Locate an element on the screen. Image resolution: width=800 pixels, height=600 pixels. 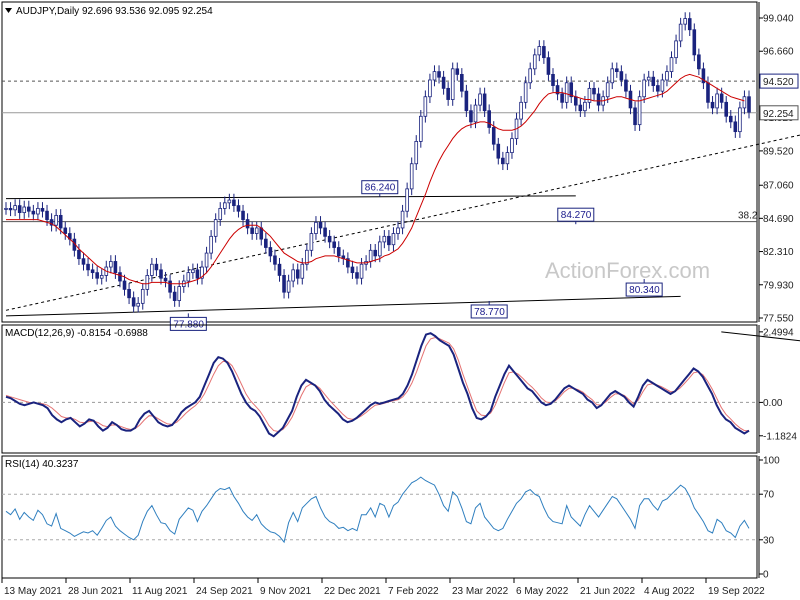
price-title: AUDJPY,Daily 92.696 93.536 92.095 92.254 is located at coordinates (114, 11).